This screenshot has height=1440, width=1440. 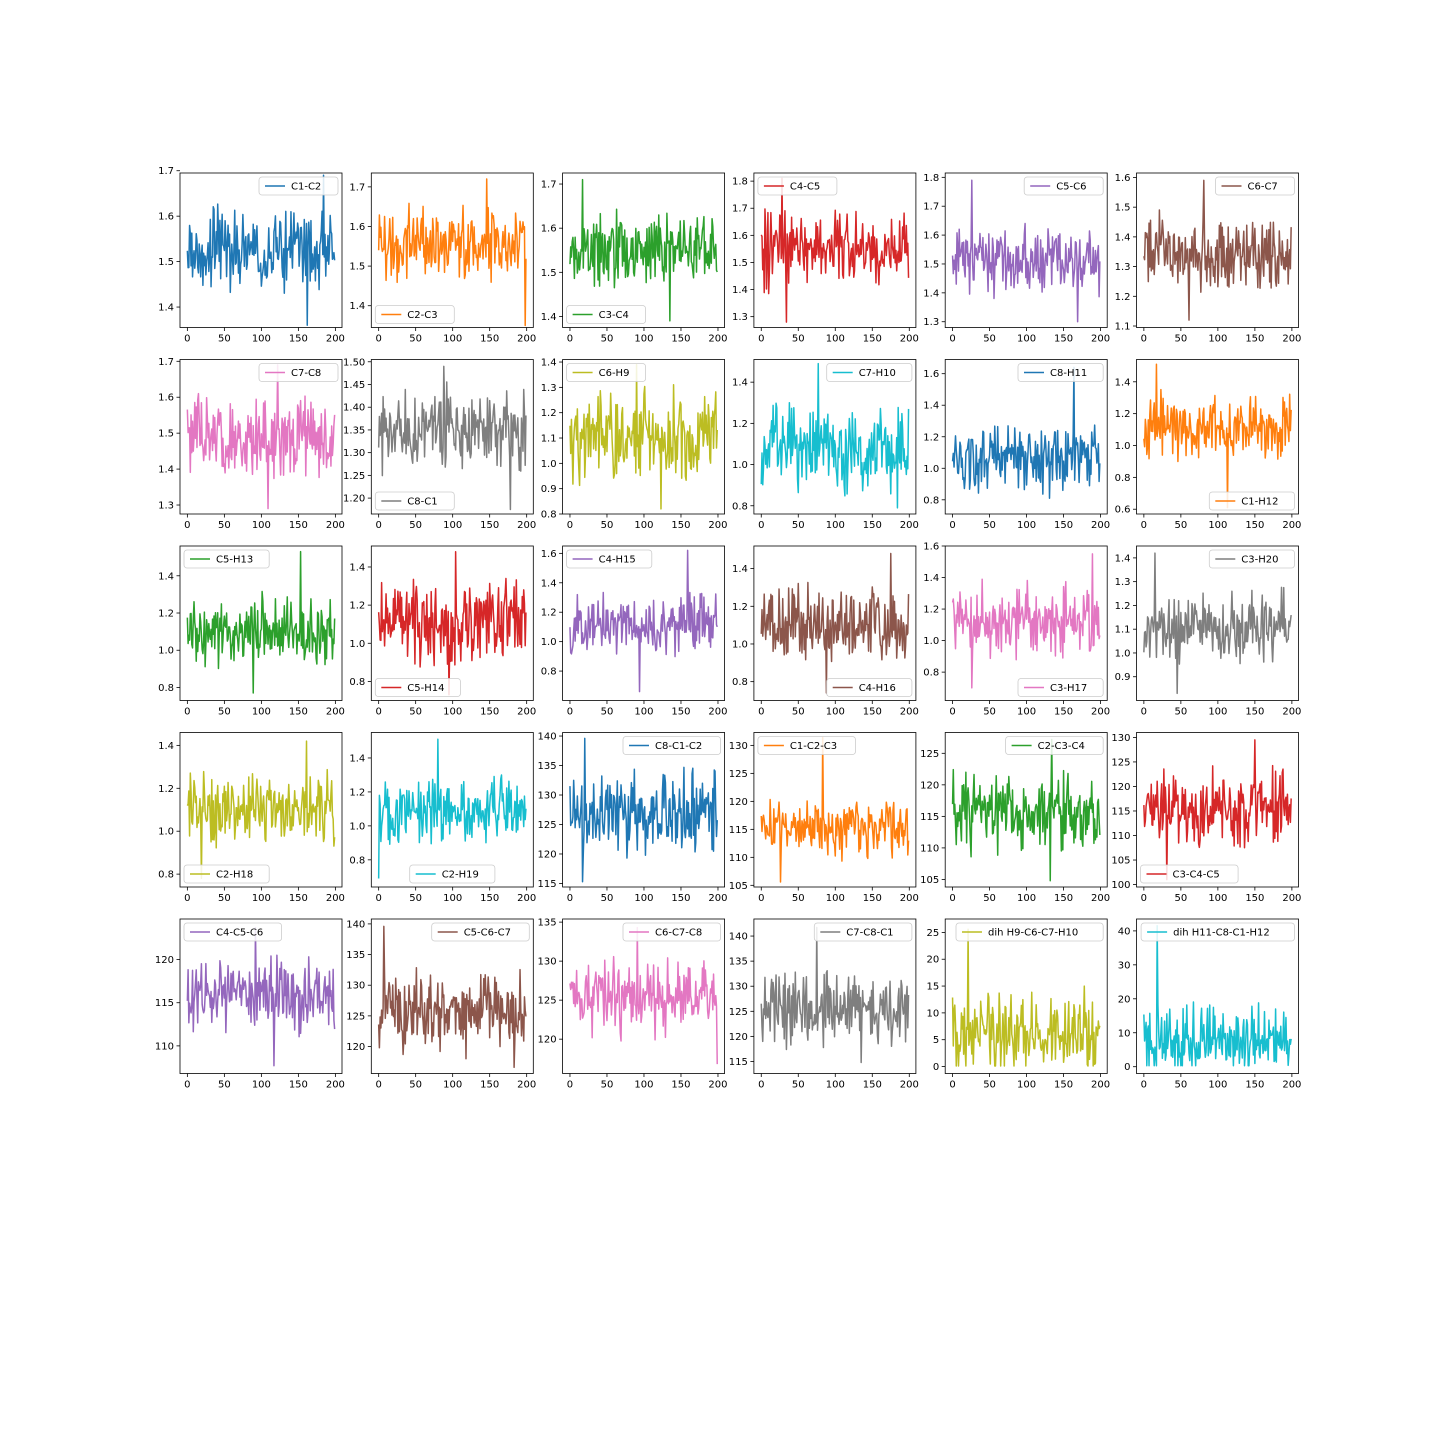 I want to click on y-tick-label: 1.5, so click(x=1123, y=208).